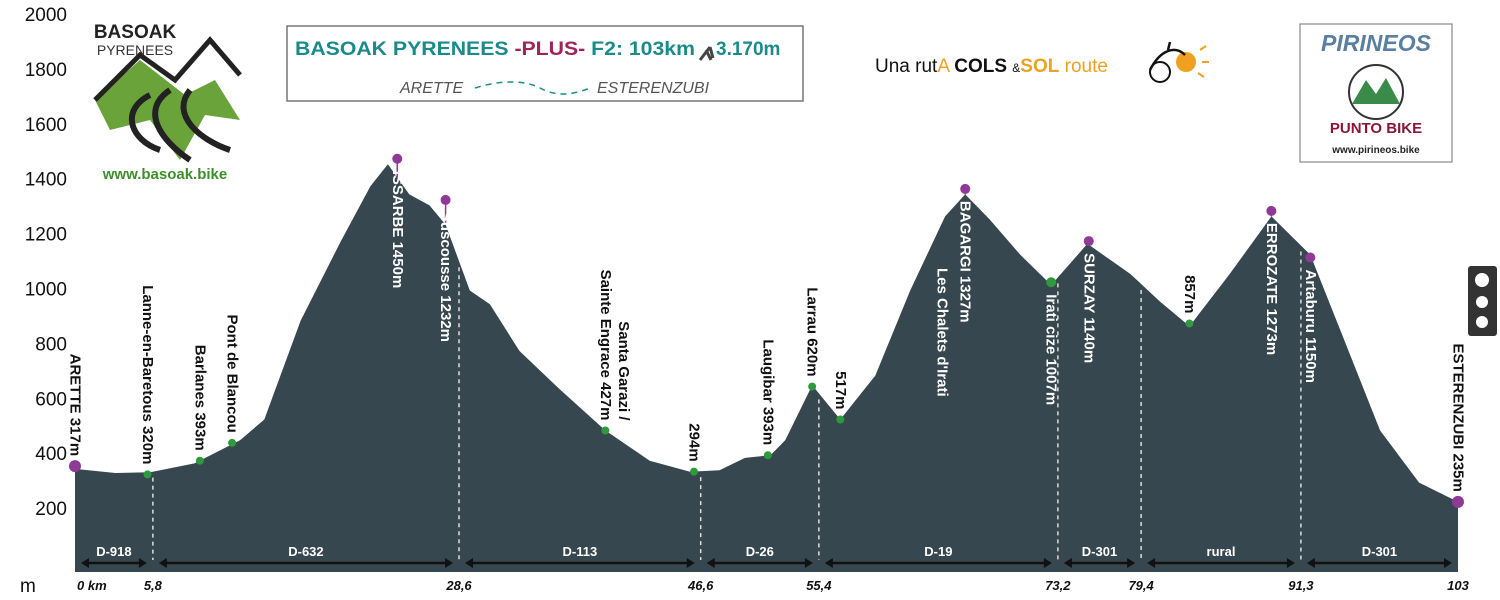  I want to click on annotation: Les Chalets d'Irati, so click(942, 332).